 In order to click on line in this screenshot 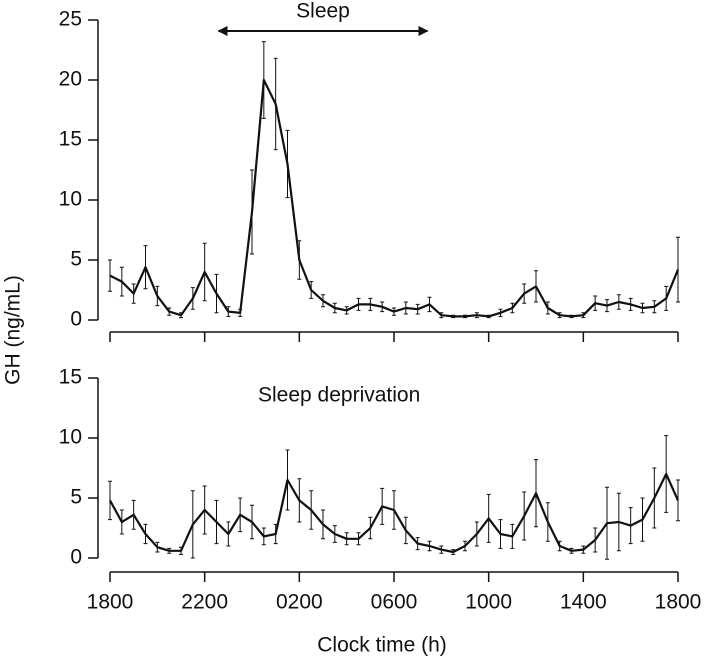, I will do `click(394, 513)`.